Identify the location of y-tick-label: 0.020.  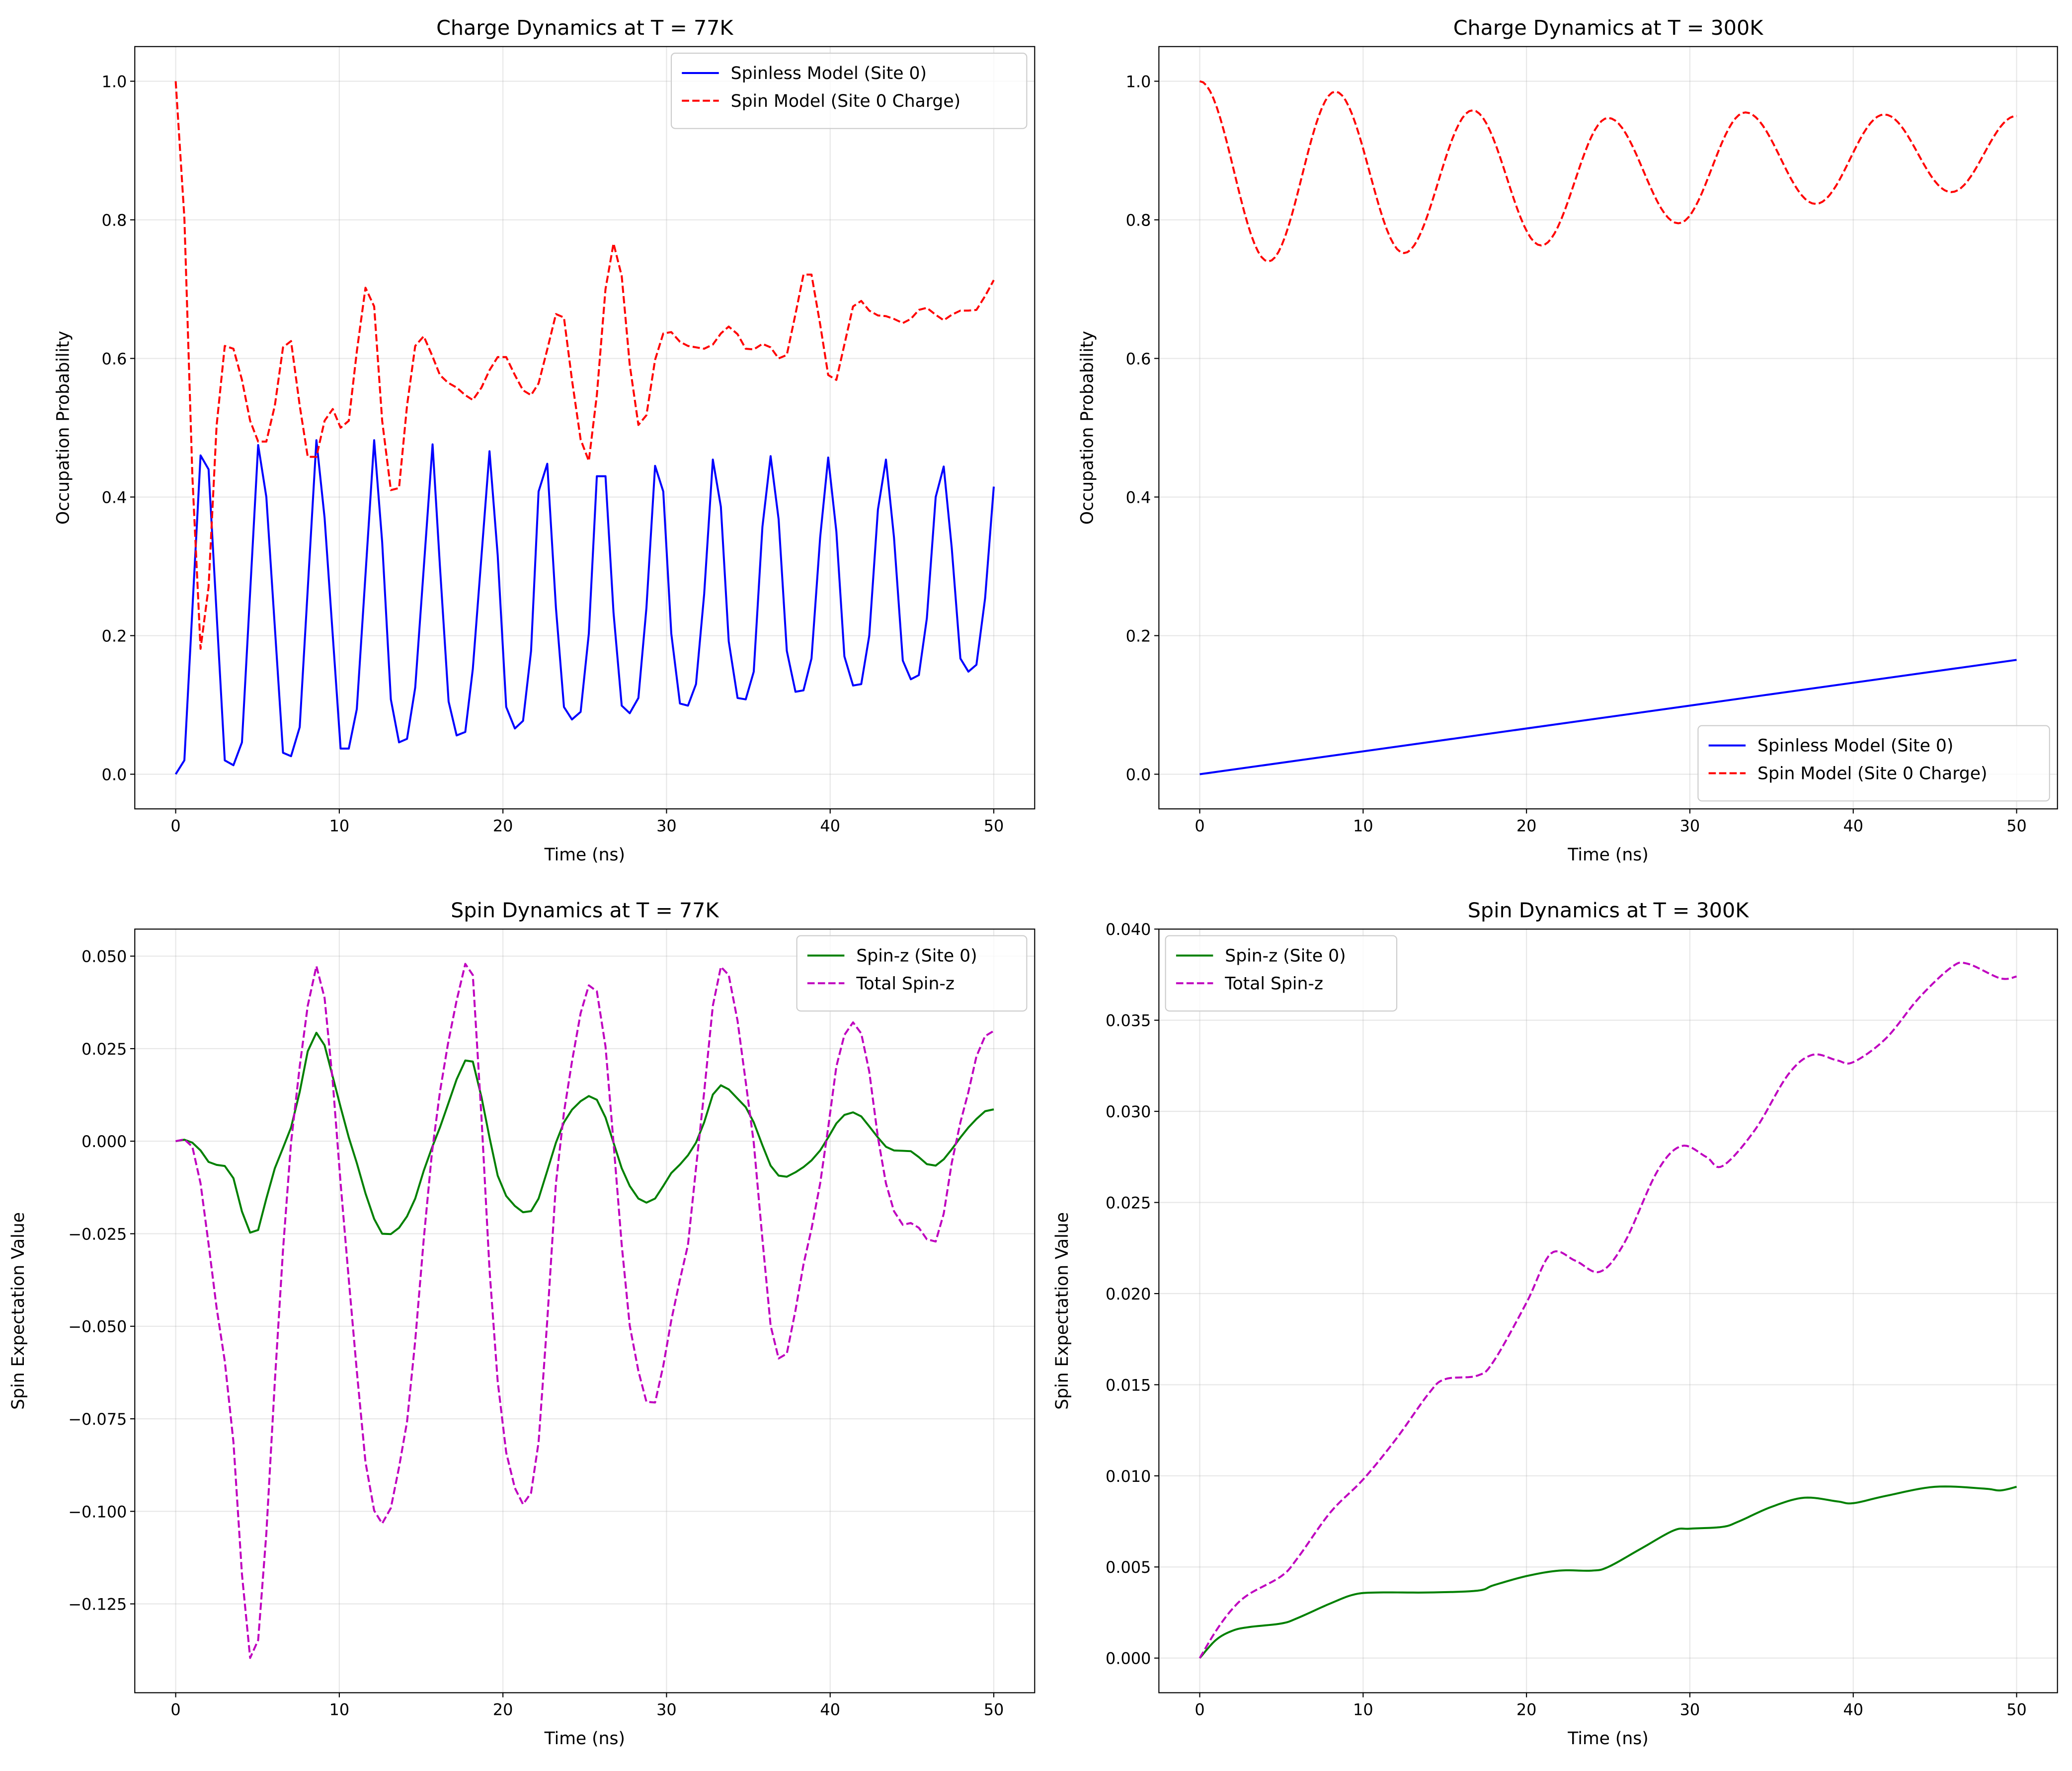
(1128, 1295).